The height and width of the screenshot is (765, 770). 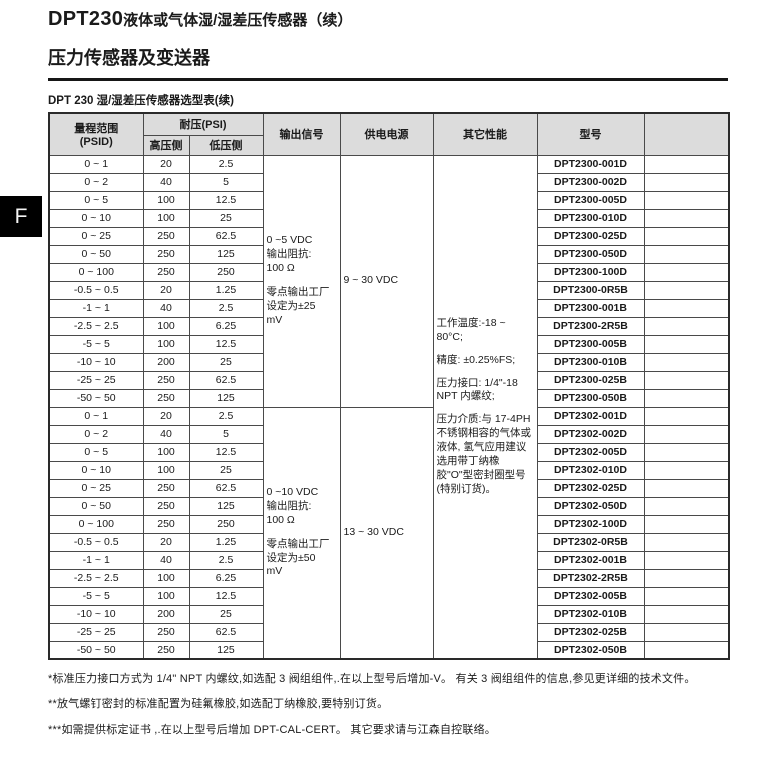 What do you see at coordinates (96, 596) in the screenshot?
I see `range-cell: -5 ~ 5` at bounding box center [96, 596].